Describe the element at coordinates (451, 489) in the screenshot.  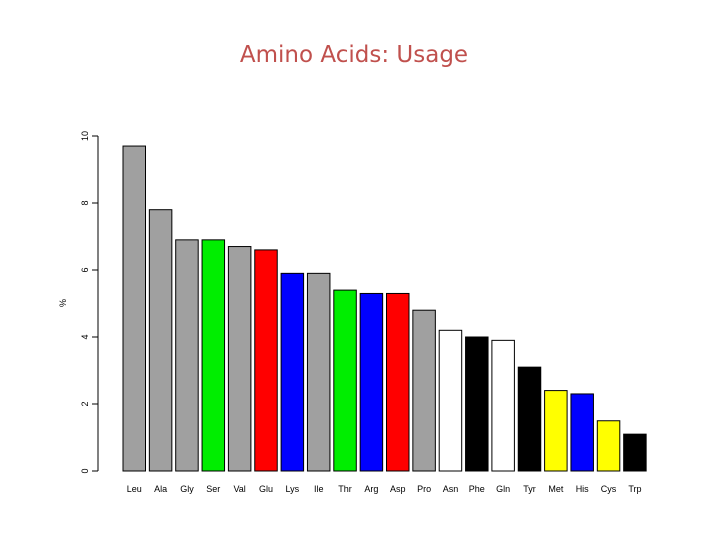
I see `x-tick-label-asn: Asn` at that location.